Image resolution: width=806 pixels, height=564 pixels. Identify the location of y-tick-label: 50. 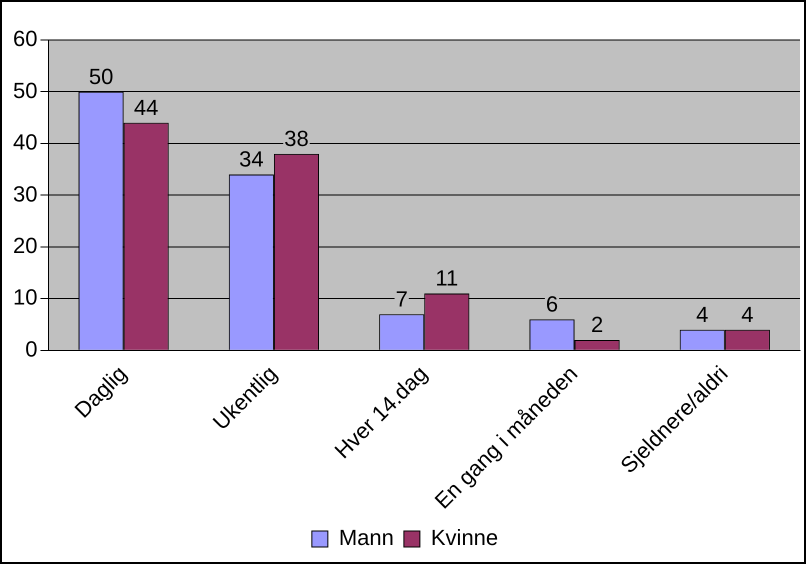
(25, 90).